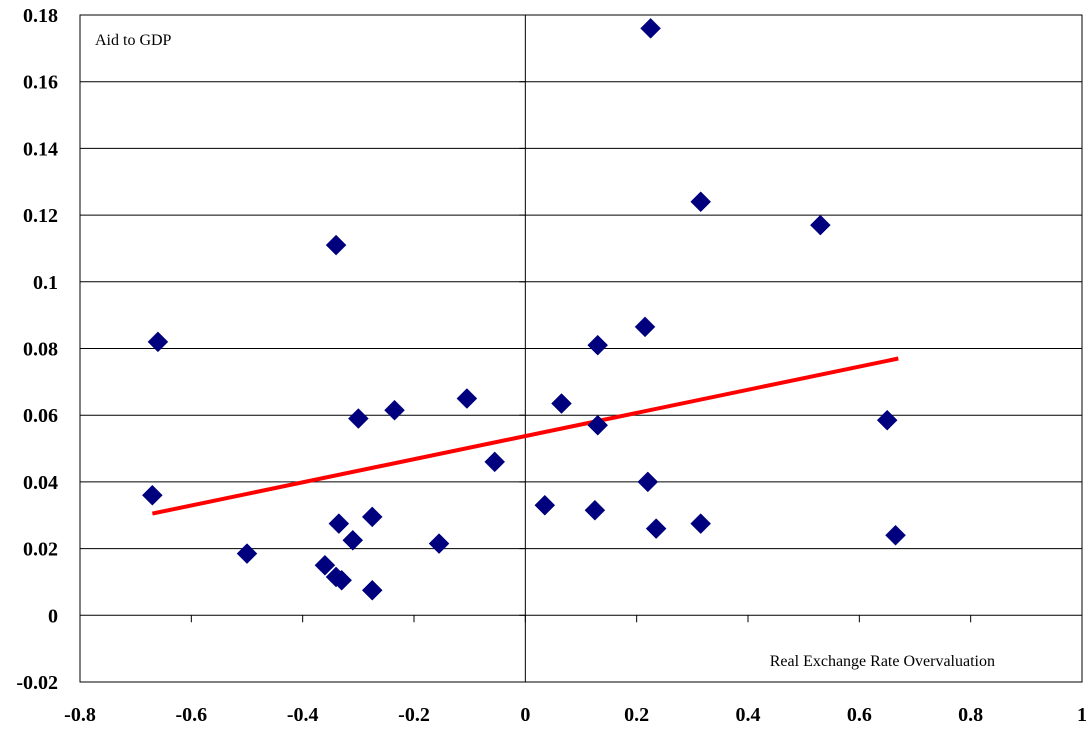 The width and height of the screenshot is (1092, 732). Describe the element at coordinates (40, 416) in the screenshot. I see `y-tick-label: 0.06` at that location.